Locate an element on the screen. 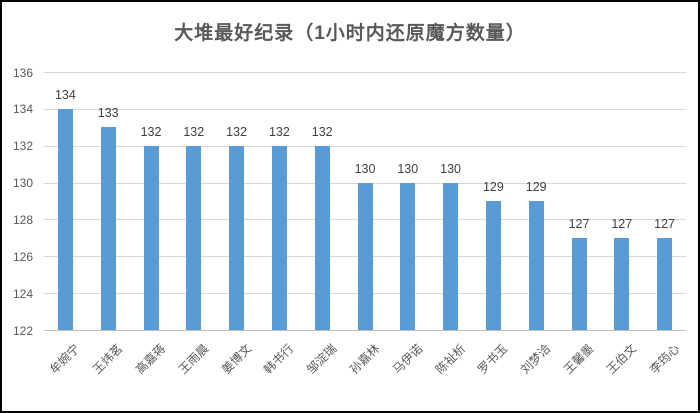 This screenshot has height=413, width=700. x-axis-line is located at coordinates (365, 330).